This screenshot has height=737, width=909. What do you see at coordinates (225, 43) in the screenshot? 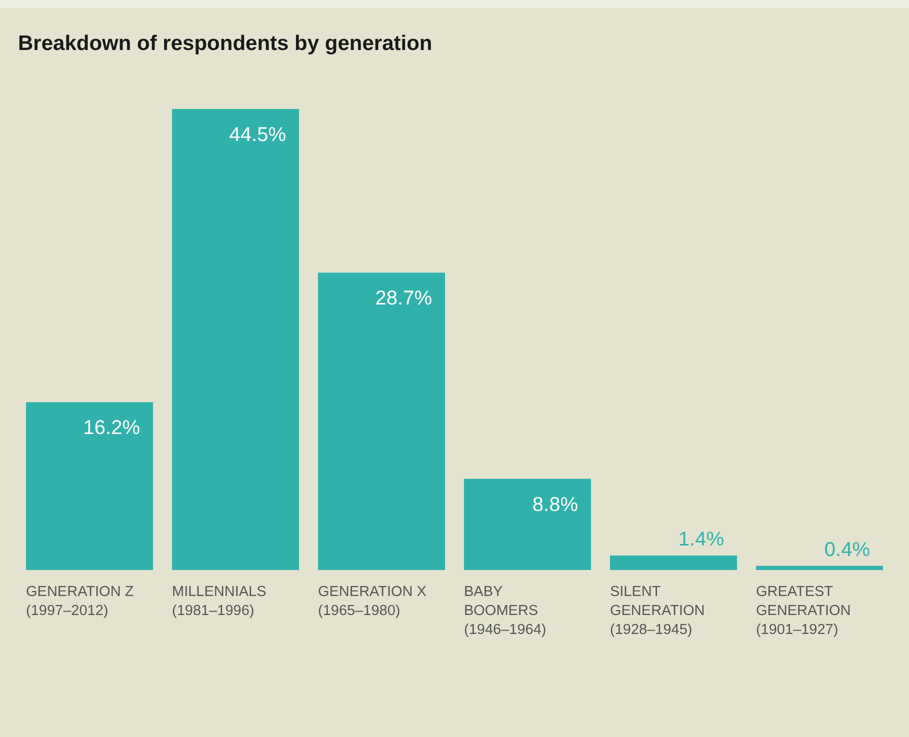
I see `chart-title: Breakdown of respondents by generation` at bounding box center [225, 43].